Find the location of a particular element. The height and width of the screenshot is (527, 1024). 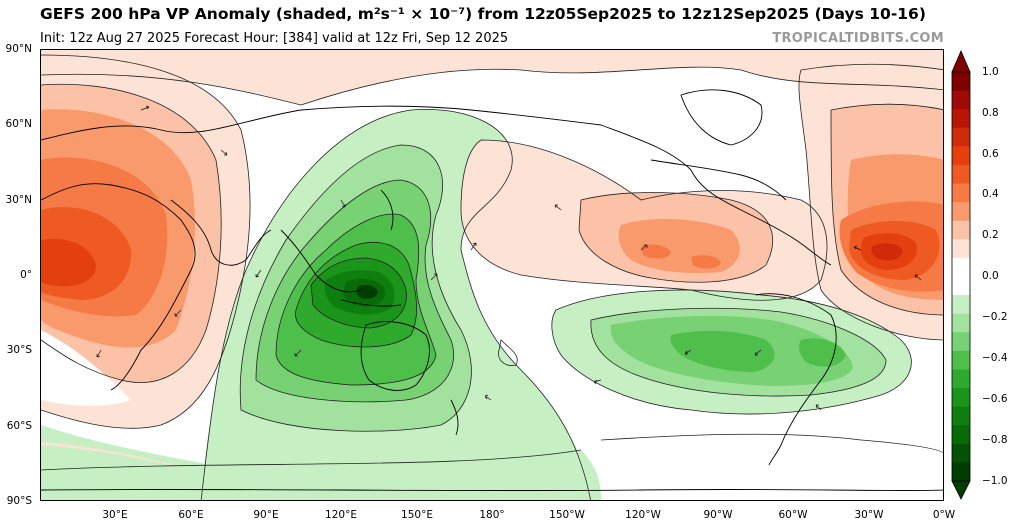

lon-label-30w: 30°W is located at coordinates (869, 515).